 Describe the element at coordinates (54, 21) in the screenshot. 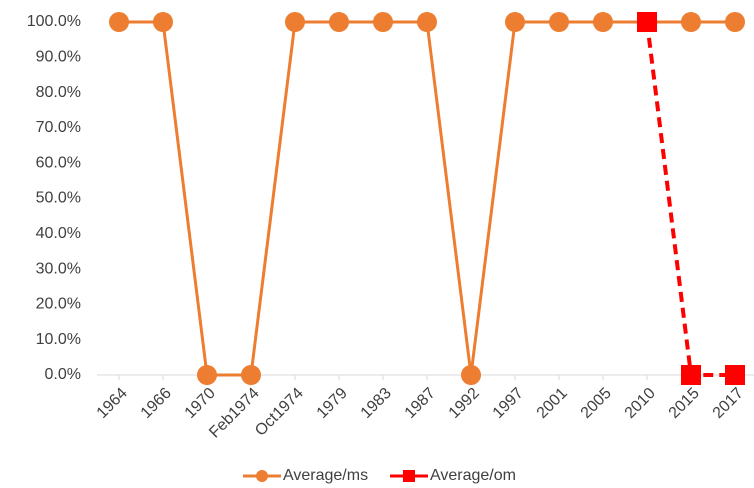

I see `y-tick-label: 100.0%` at that location.